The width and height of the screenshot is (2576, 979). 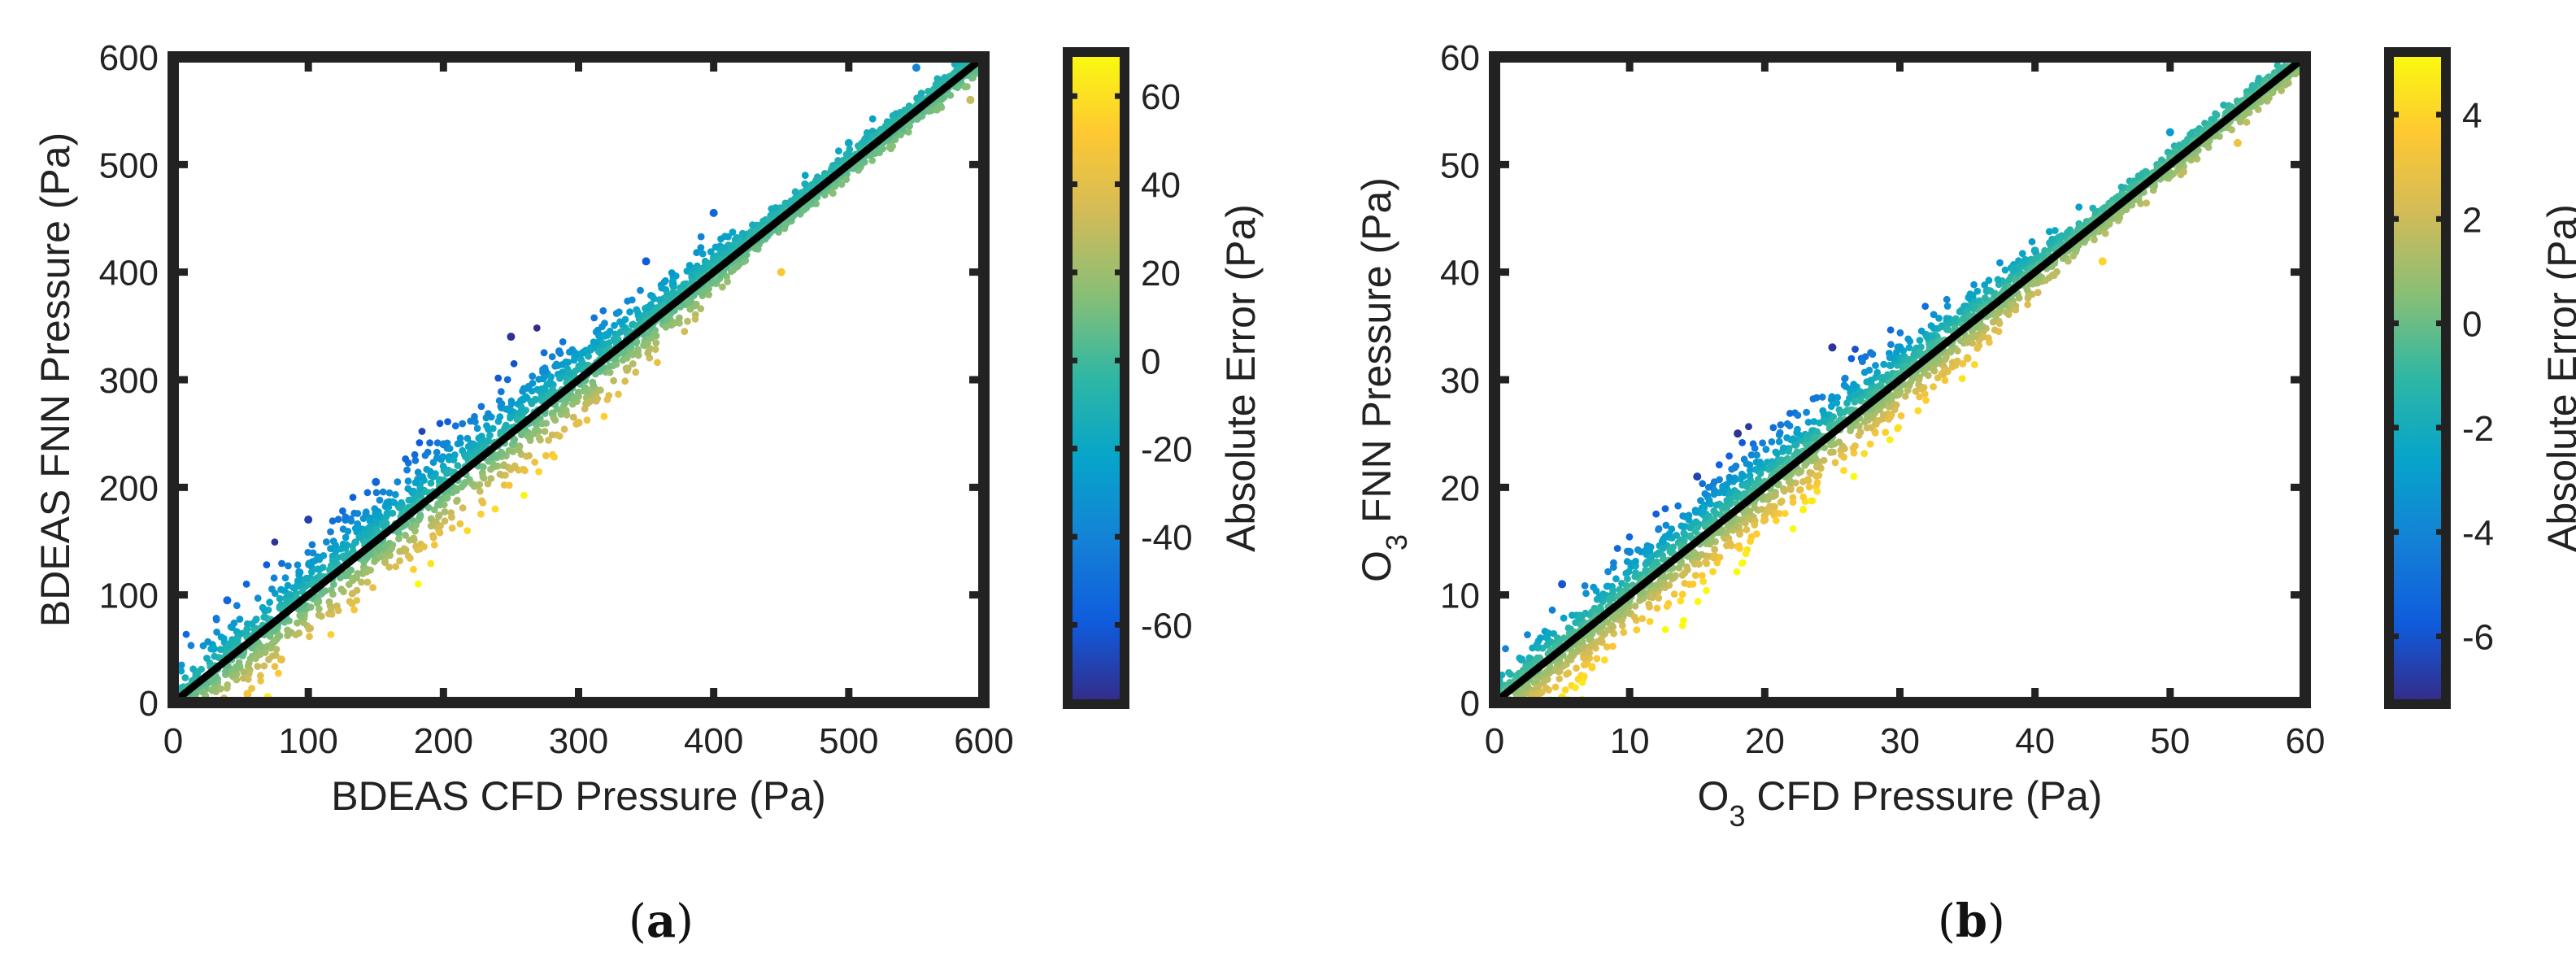 What do you see at coordinates (984, 741) in the screenshot?
I see `x-tick-label: 600` at bounding box center [984, 741].